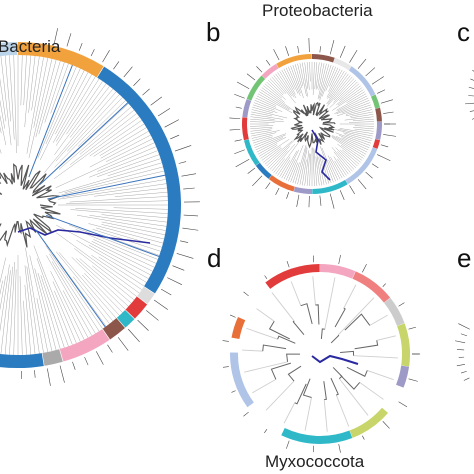  I want to click on panel-b-letter: b, so click(213, 32).